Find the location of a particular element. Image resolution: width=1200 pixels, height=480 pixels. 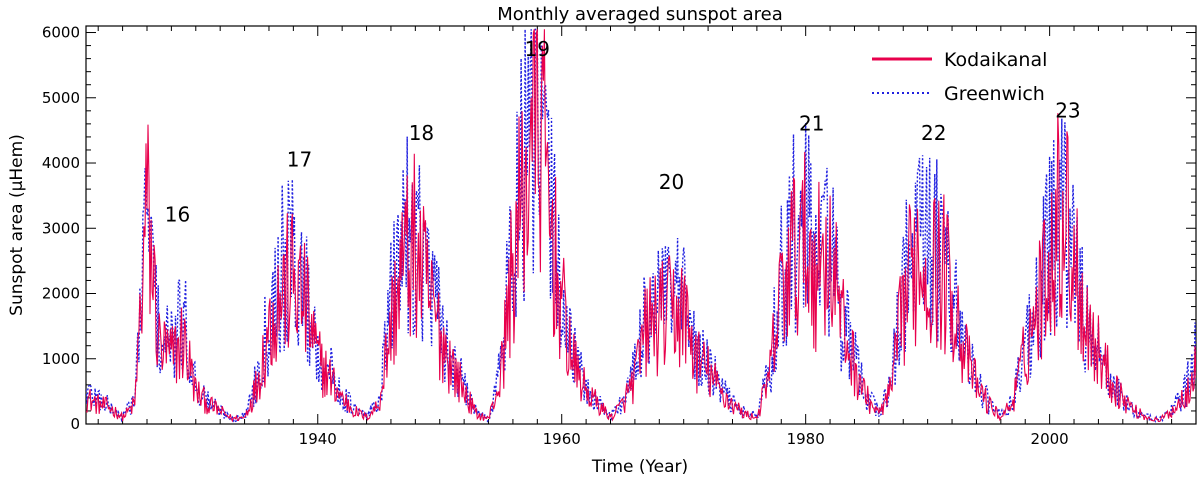

x-tick-label: 2000 is located at coordinates (1050, 439).